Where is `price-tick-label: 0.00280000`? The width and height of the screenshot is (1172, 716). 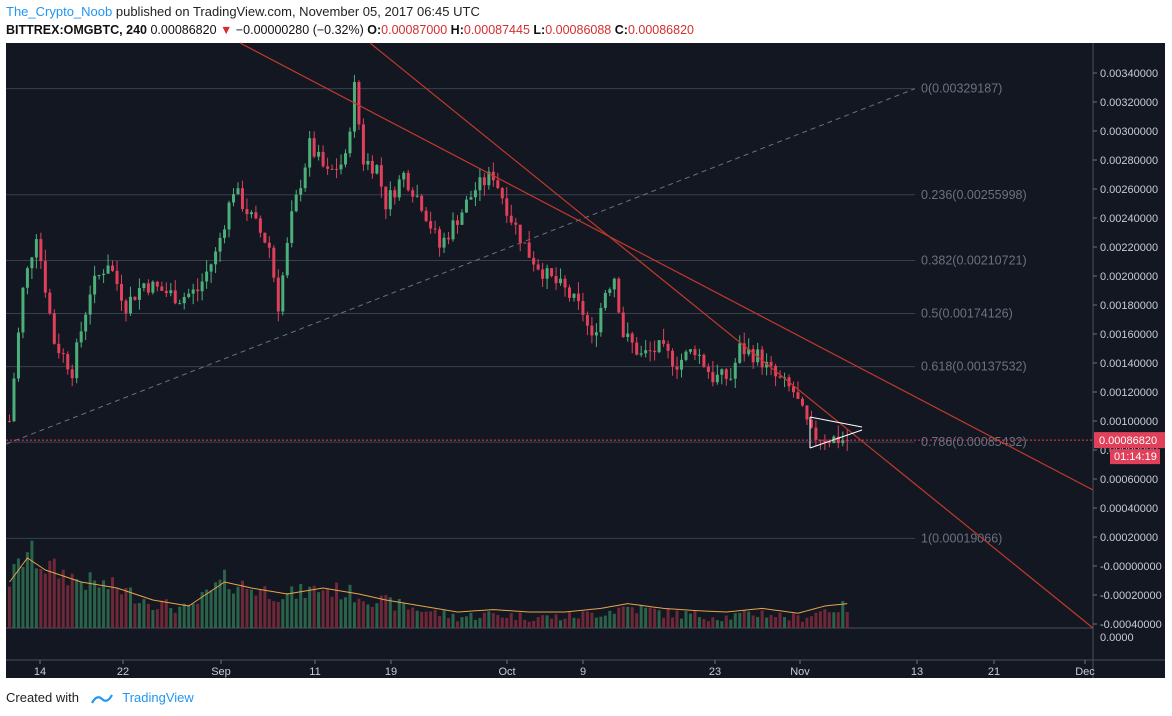
price-tick-label: 0.00280000 is located at coordinates (1129, 161).